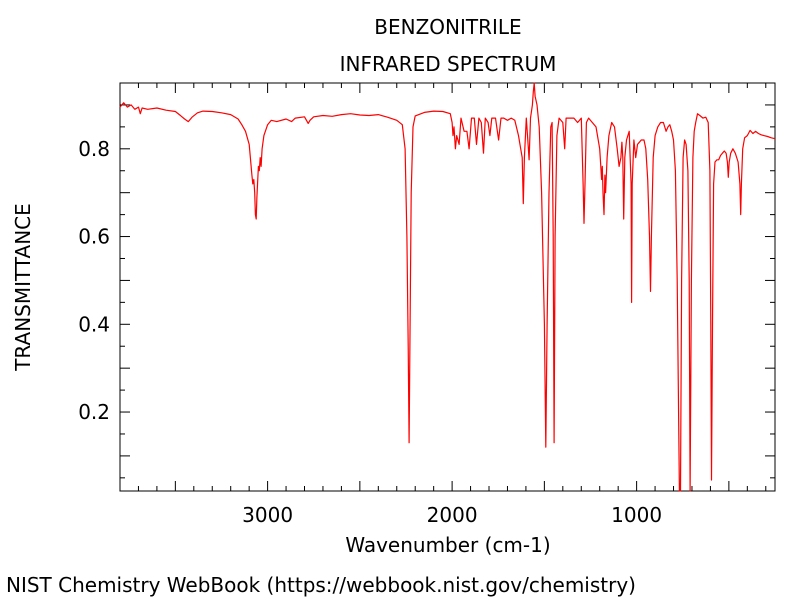  I want to click on y-tick-labels: 0.8 0.6 0.4 0.2, so click(94, 280).